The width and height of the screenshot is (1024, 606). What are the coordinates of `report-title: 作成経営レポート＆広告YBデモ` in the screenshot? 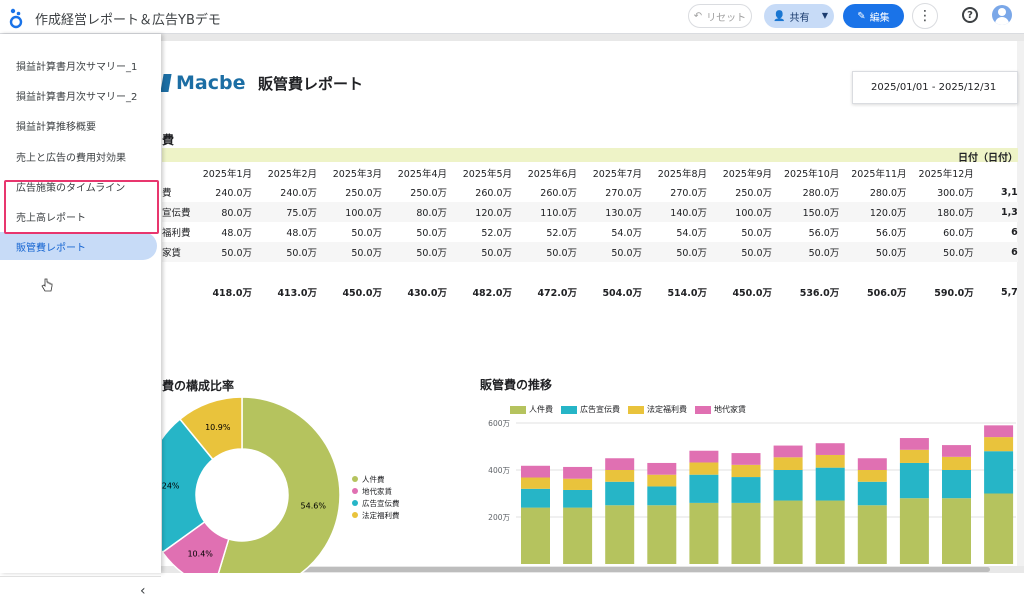 It's located at (128, 20).